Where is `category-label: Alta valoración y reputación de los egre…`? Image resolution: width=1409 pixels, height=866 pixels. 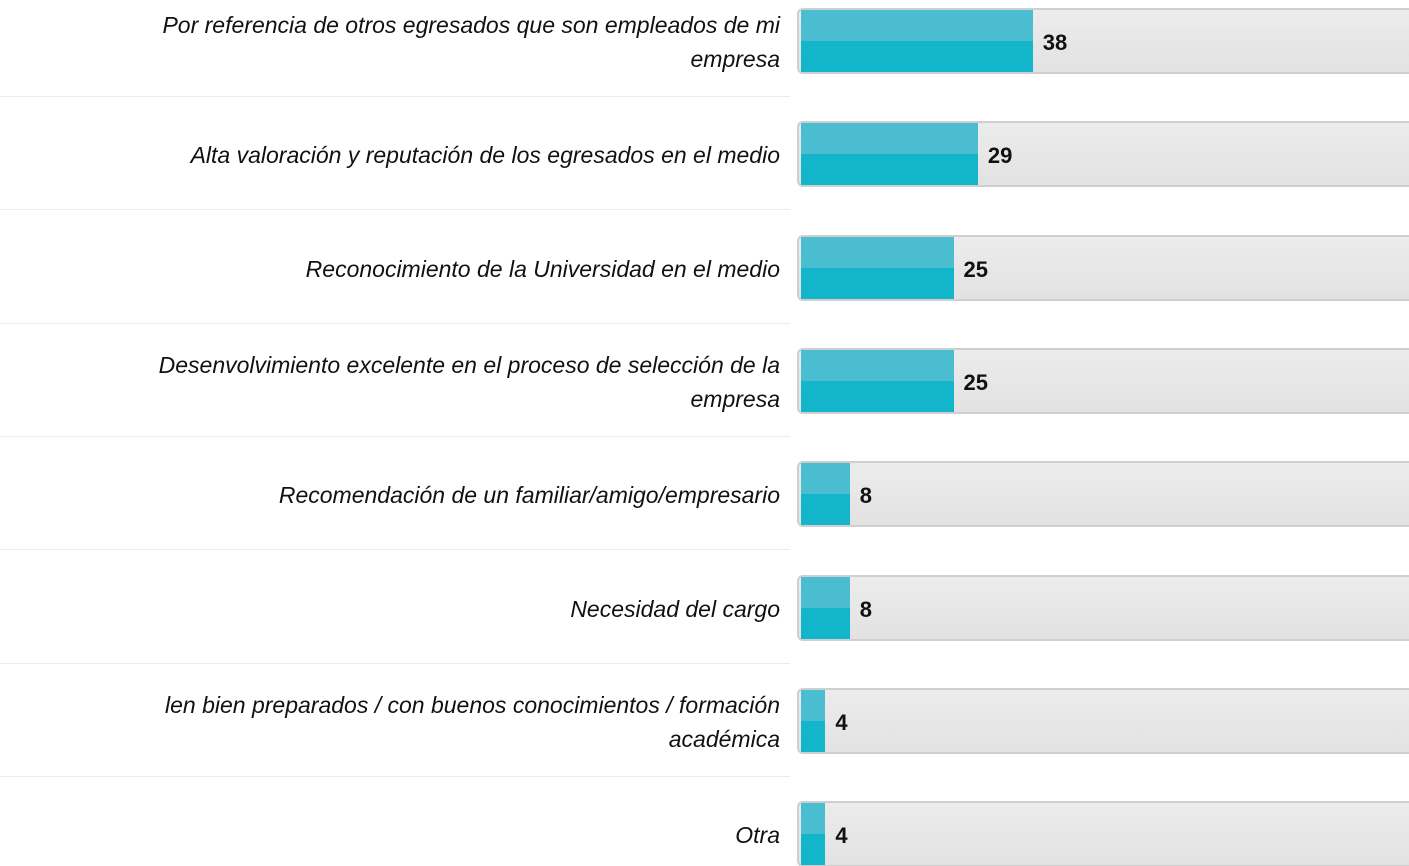
category-label: Alta valoración y reputación de los egre… is located at coordinates (485, 155).